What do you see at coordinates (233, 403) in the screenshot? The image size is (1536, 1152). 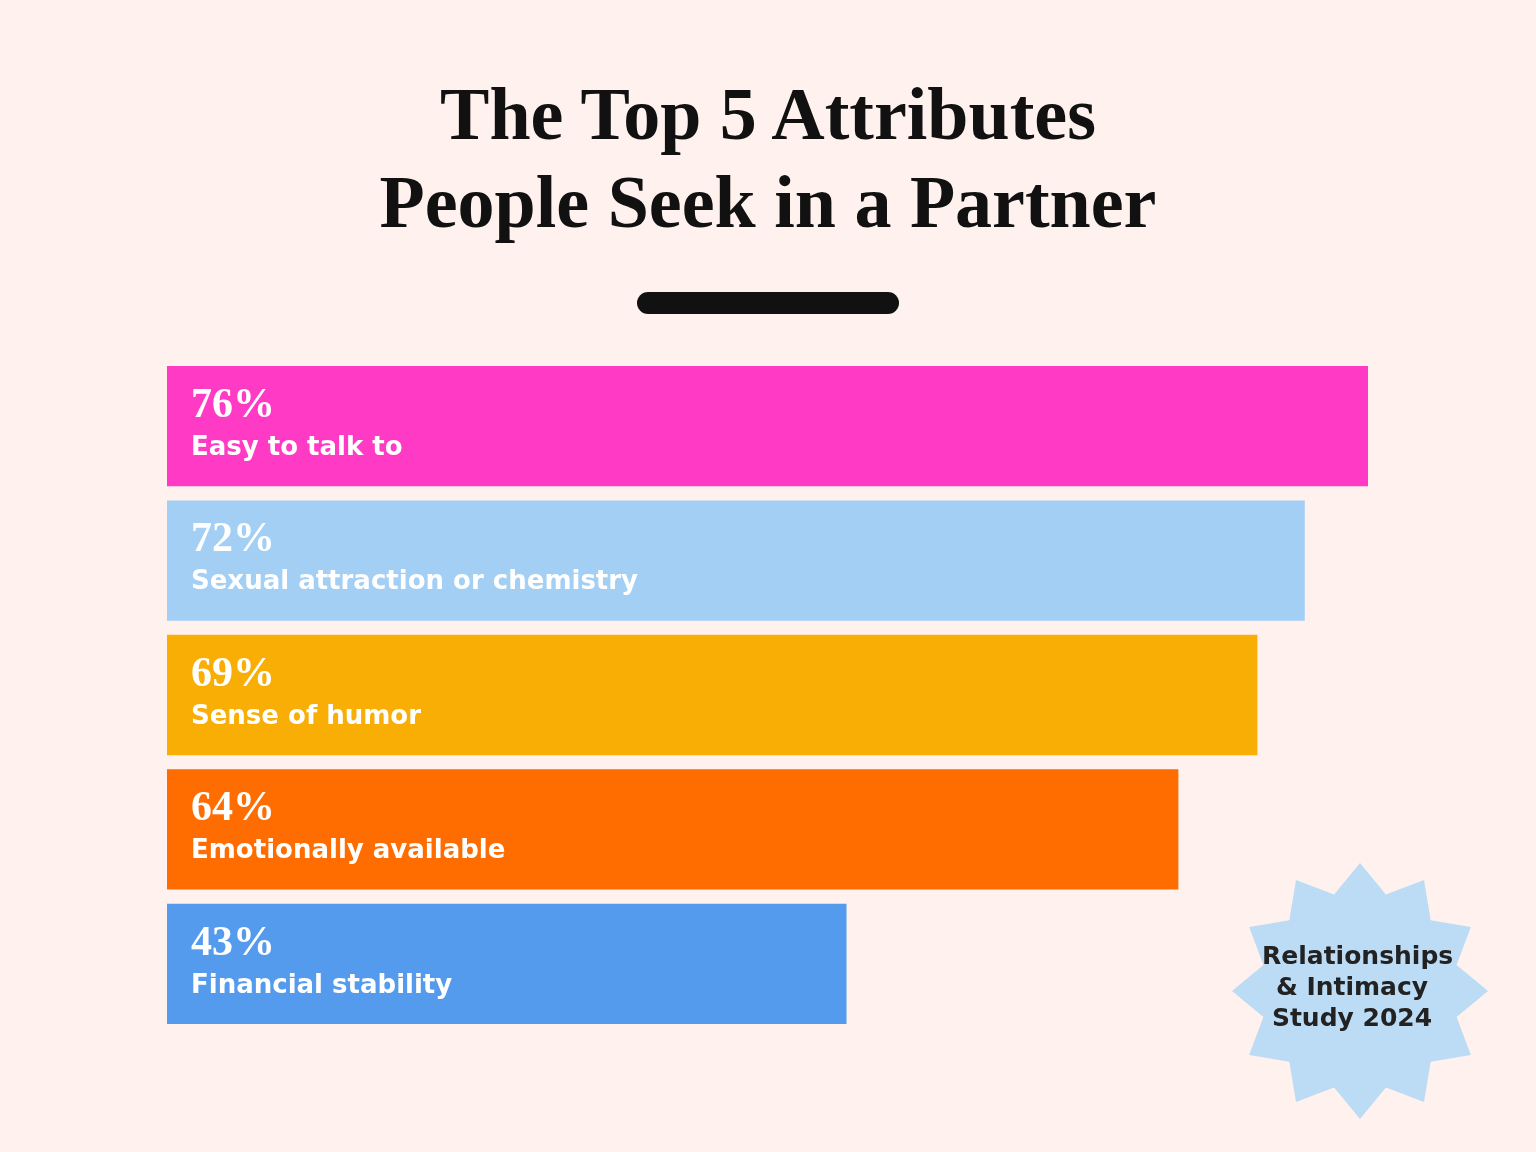 I see `data-label: 76%` at bounding box center [233, 403].